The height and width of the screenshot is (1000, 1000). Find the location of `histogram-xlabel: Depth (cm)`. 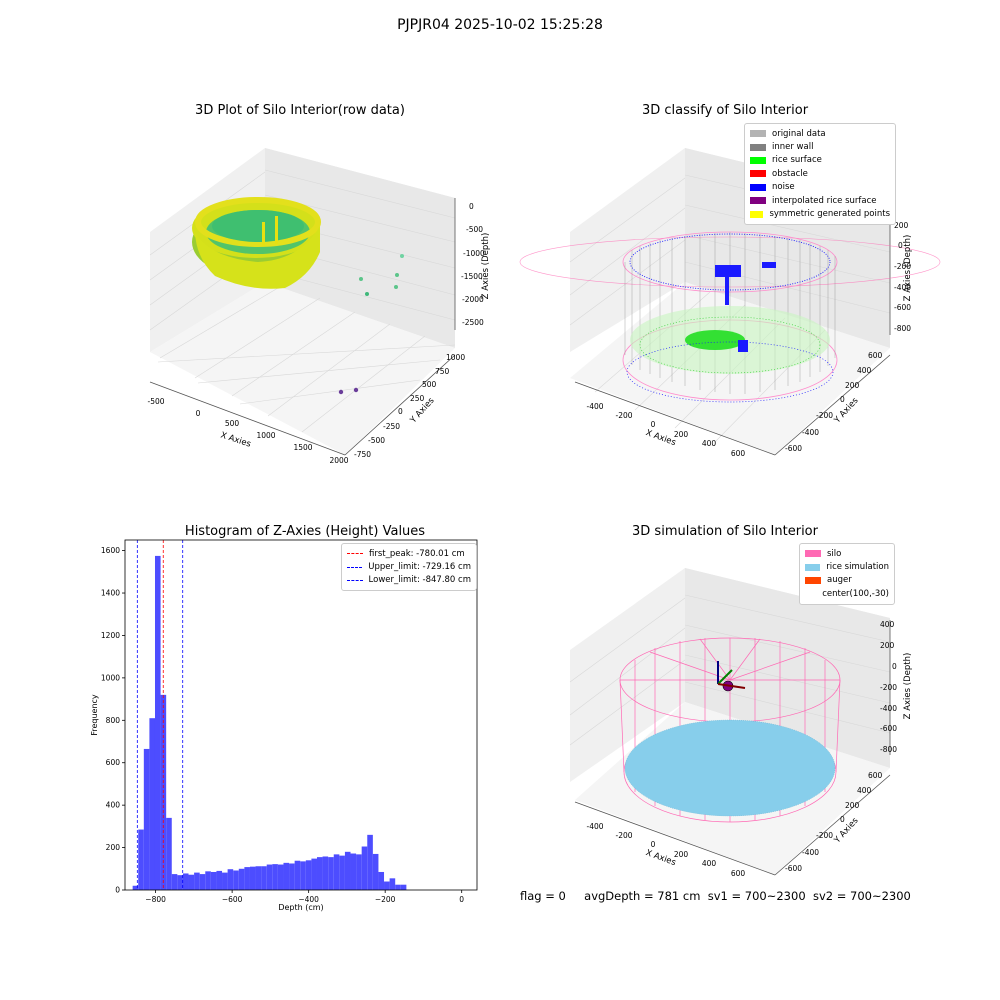

histogram-xlabel: Depth (cm) is located at coordinates (300, 907).